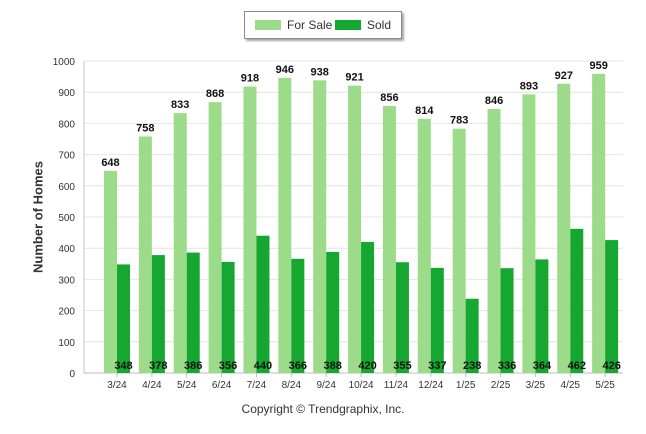 The image size is (646, 434). I want to click on y-tick-label: 0, so click(72, 374).